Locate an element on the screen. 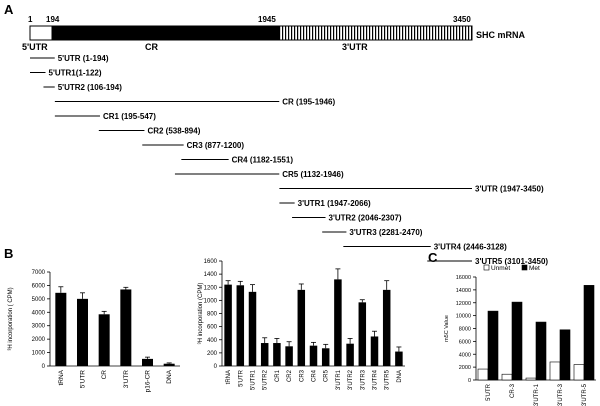 The height and width of the screenshot is (406, 600). y-tick-label: 1000 is located at coordinates (39, 354).